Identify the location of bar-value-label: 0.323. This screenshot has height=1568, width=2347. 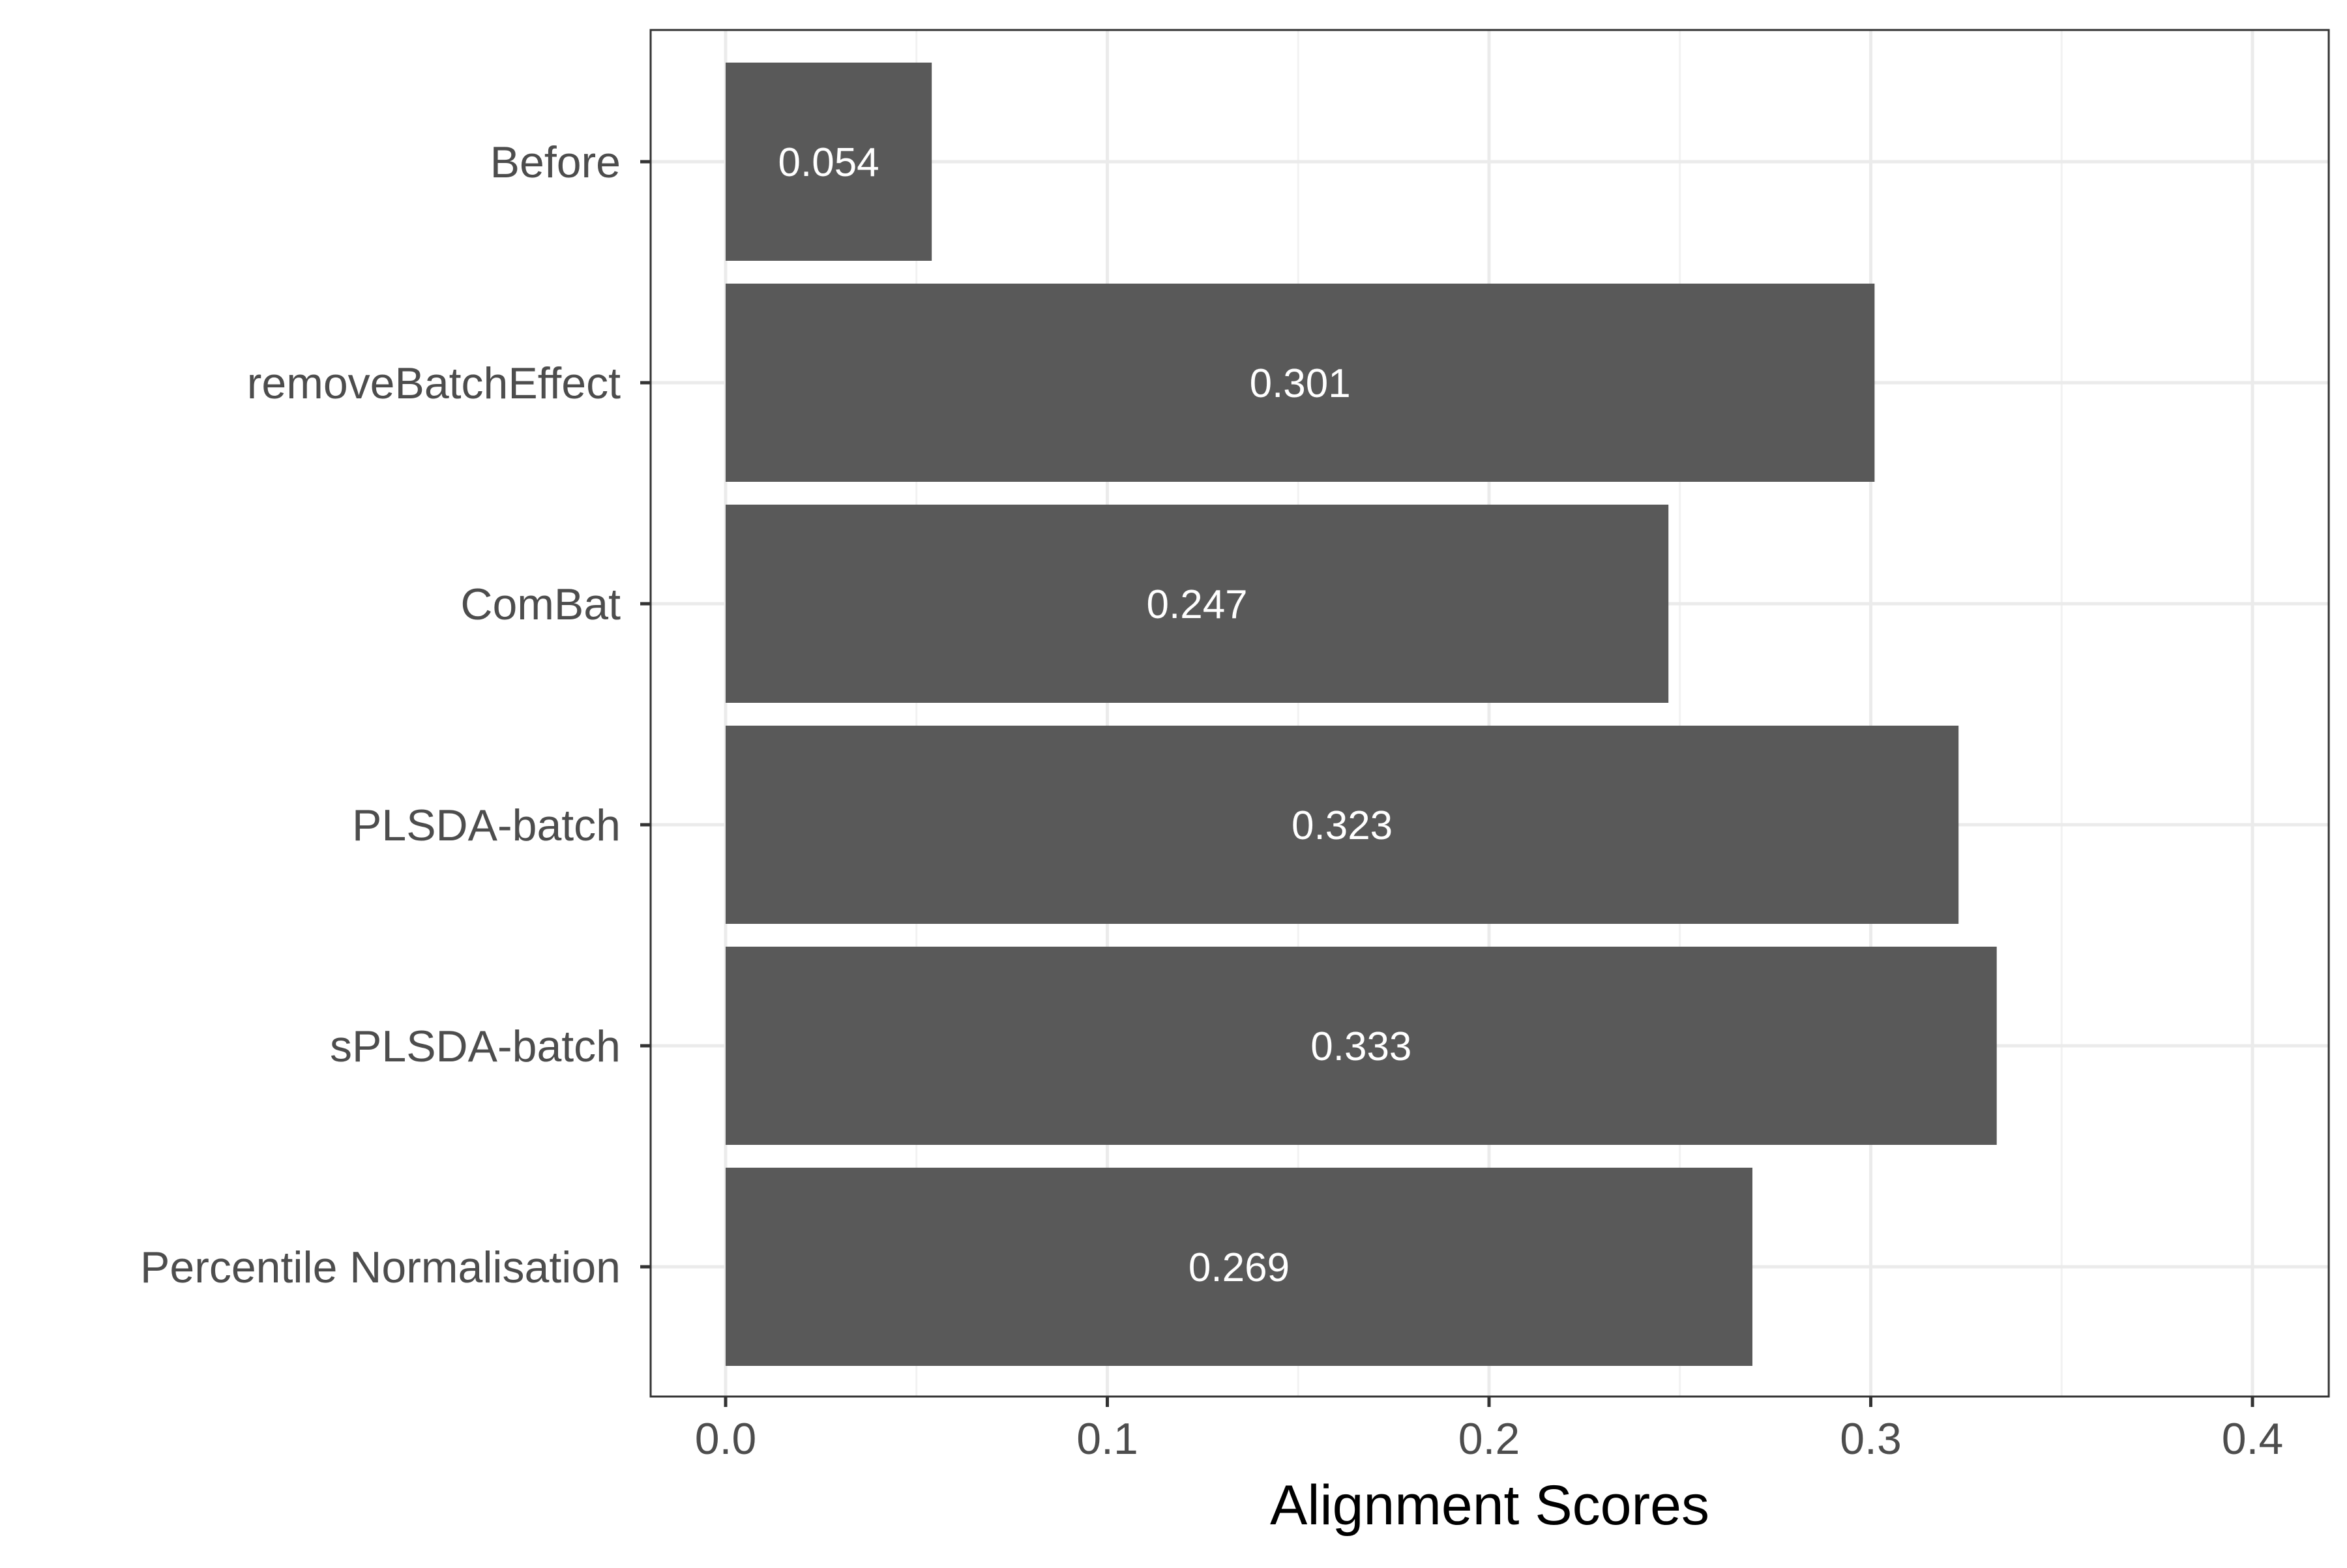
(1342, 826).